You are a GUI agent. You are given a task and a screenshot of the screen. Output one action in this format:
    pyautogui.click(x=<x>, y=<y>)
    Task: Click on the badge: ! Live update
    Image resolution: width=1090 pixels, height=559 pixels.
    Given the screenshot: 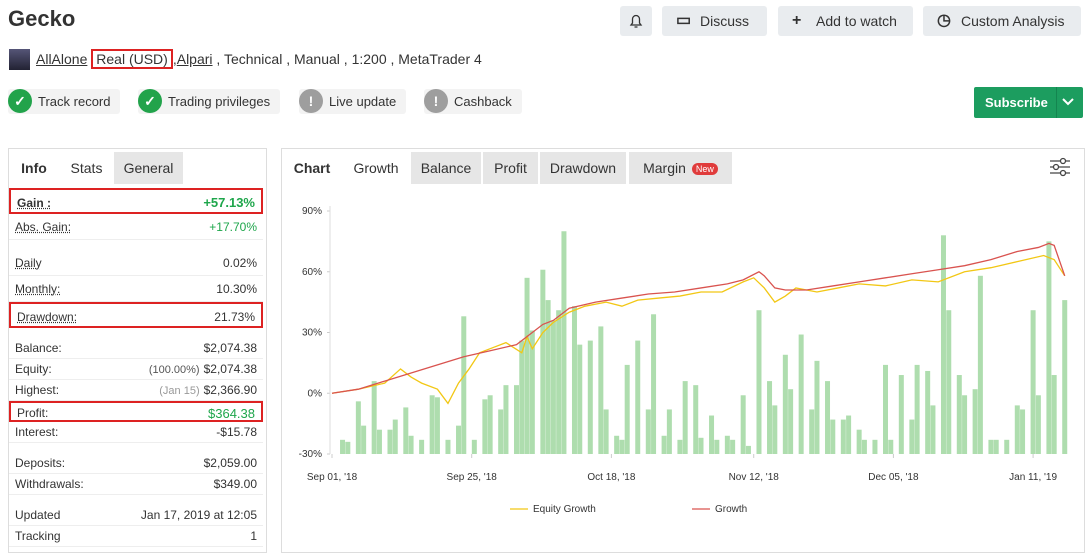 What is the action you would take?
    pyautogui.click(x=353, y=101)
    